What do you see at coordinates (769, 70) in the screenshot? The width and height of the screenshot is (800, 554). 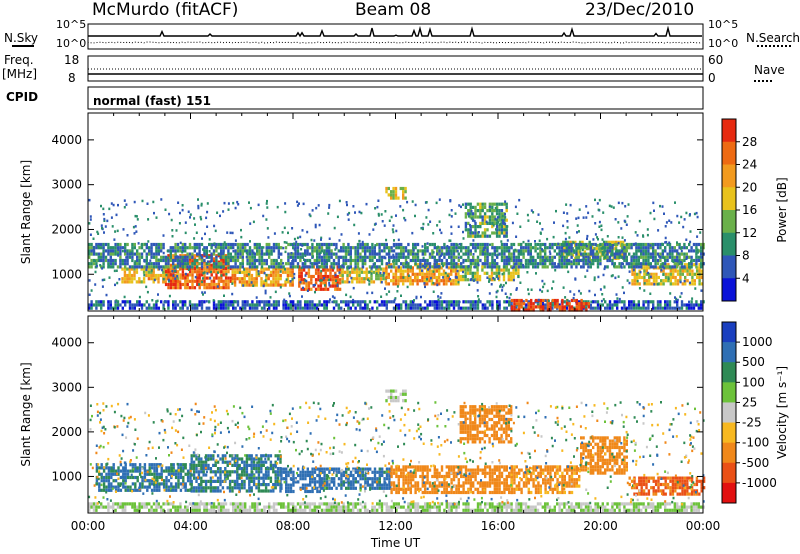 I see `nave-label: Nave` at bounding box center [769, 70].